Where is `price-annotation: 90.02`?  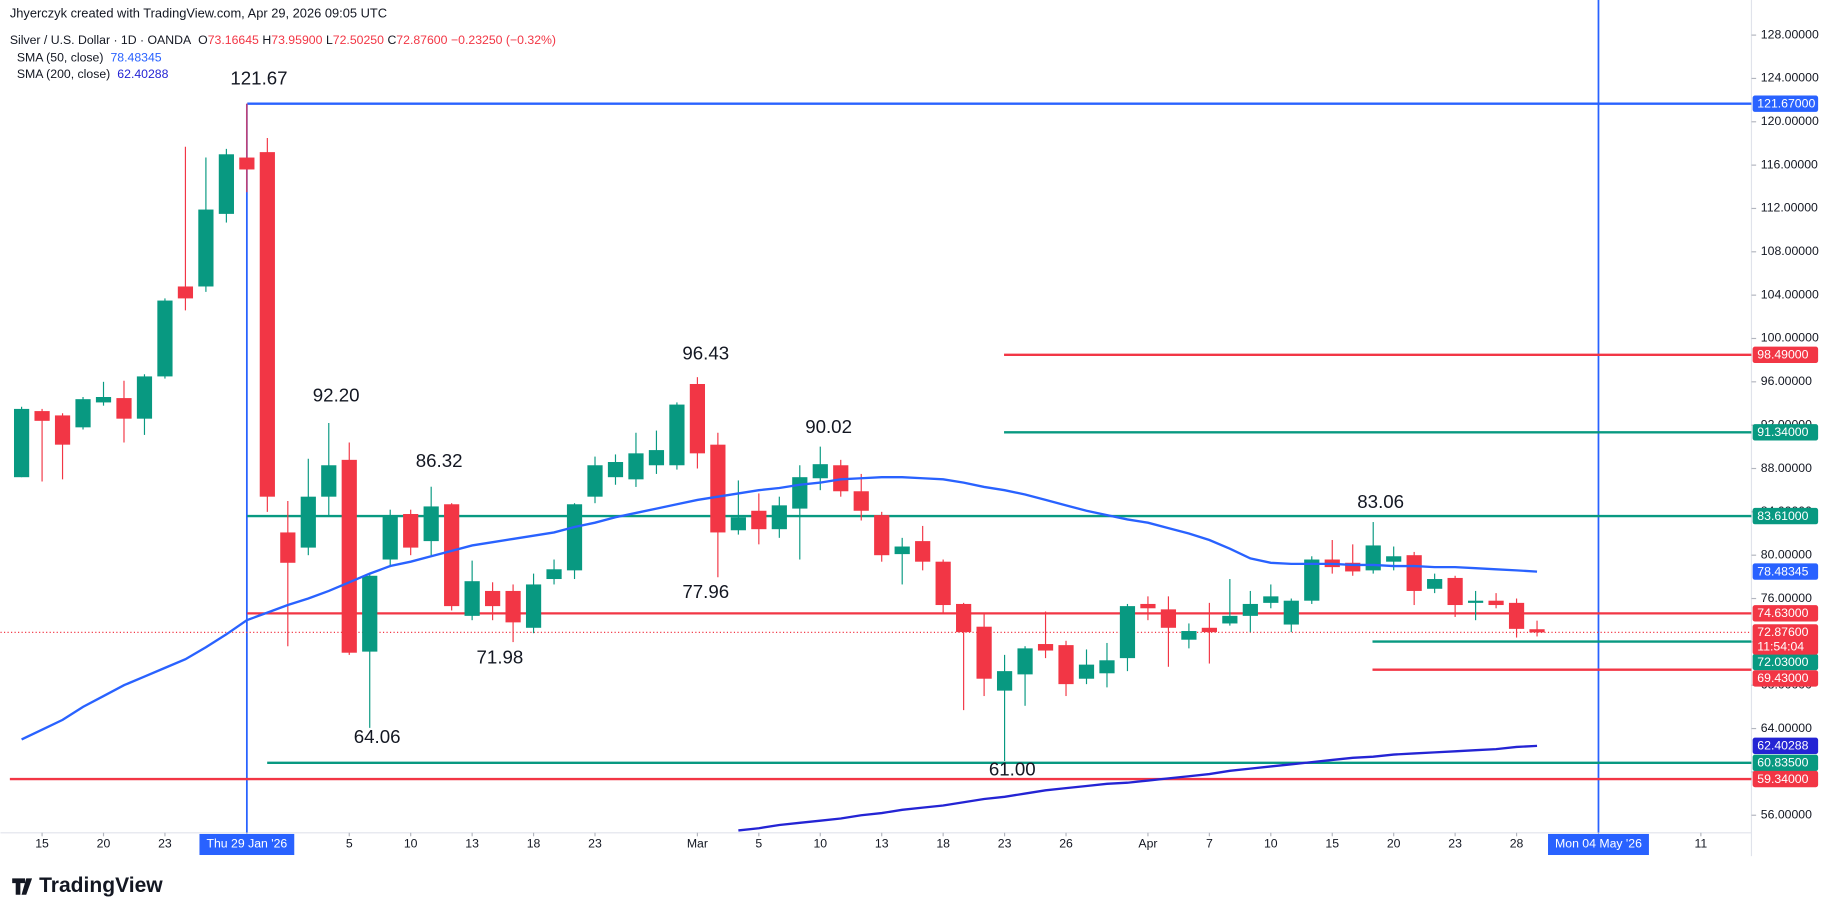
price-annotation: 90.02 is located at coordinates (828, 426).